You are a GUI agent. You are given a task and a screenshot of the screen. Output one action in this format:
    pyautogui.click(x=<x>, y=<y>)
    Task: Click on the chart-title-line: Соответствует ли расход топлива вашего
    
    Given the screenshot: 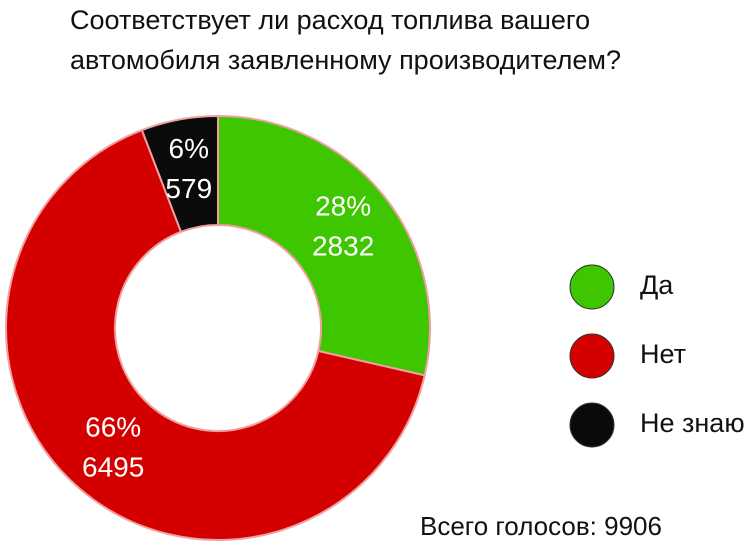 What is the action you would take?
    pyautogui.click(x=330, y=20)
    